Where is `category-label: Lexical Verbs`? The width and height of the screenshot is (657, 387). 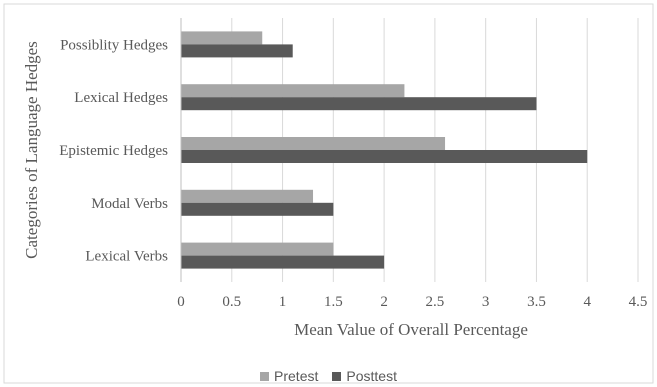 category-label: Lexical Verbs is located at coordinates (126, 257).